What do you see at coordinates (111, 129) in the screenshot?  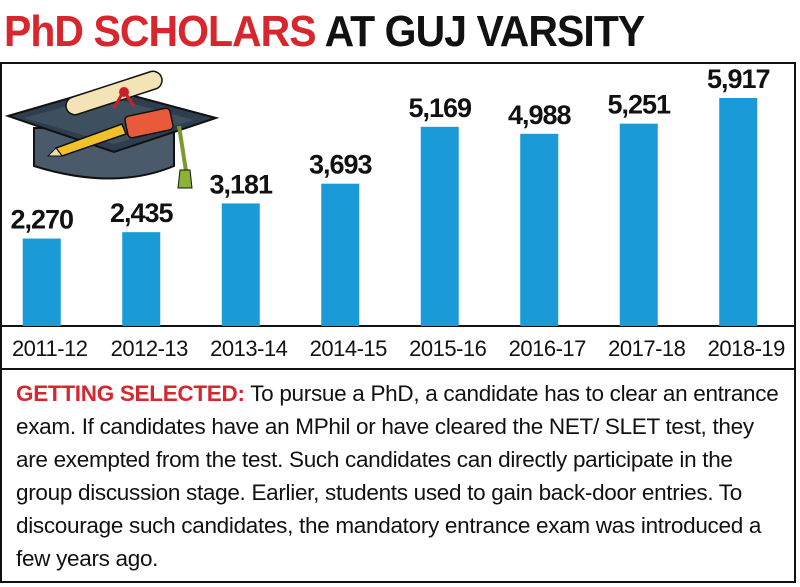 I see `graduation-cap-diploma-icon` at bounding box center [111, 129].